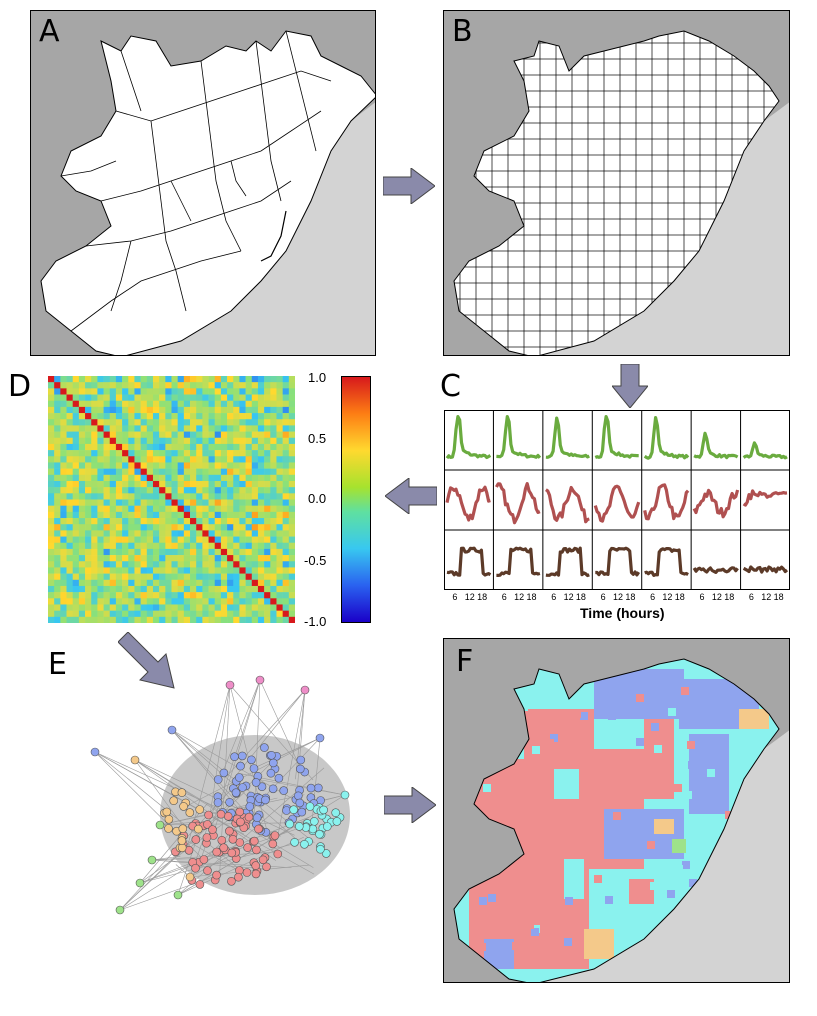 The width and height of the screenshot is (817, 1016). I want to click on panel-b-label: B, so click(462, 31).